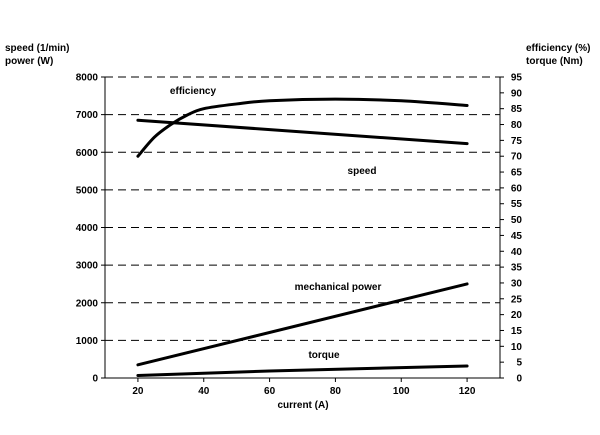  Describe the element at coordinates (517, 331) in the screenshot. I see `right-y-tick-label: 15` at that location.